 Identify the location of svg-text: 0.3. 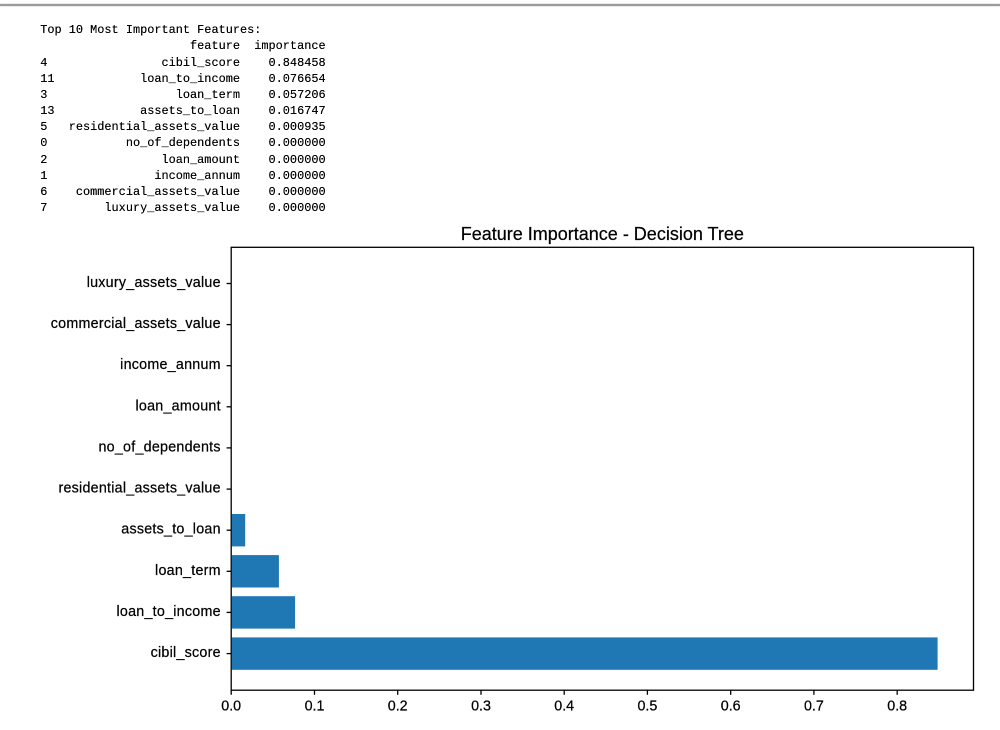
(481, 706).